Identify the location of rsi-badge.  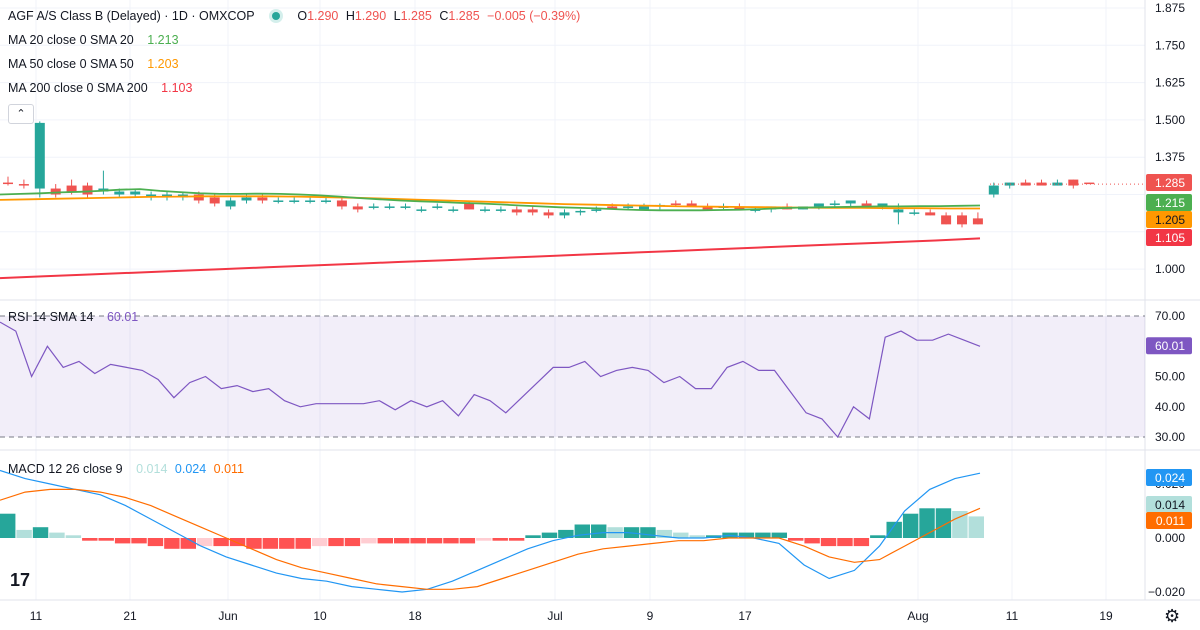
(1169, 346).